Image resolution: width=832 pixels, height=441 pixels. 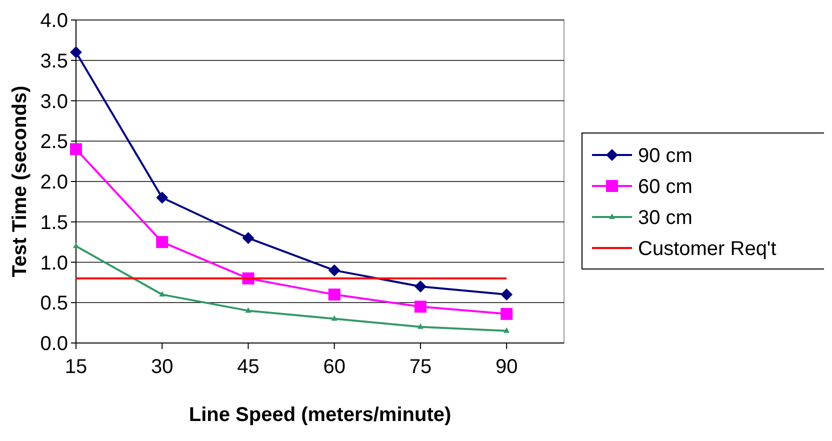 I want to click on legend-label: 60 cm, so click(x=665, y=187).